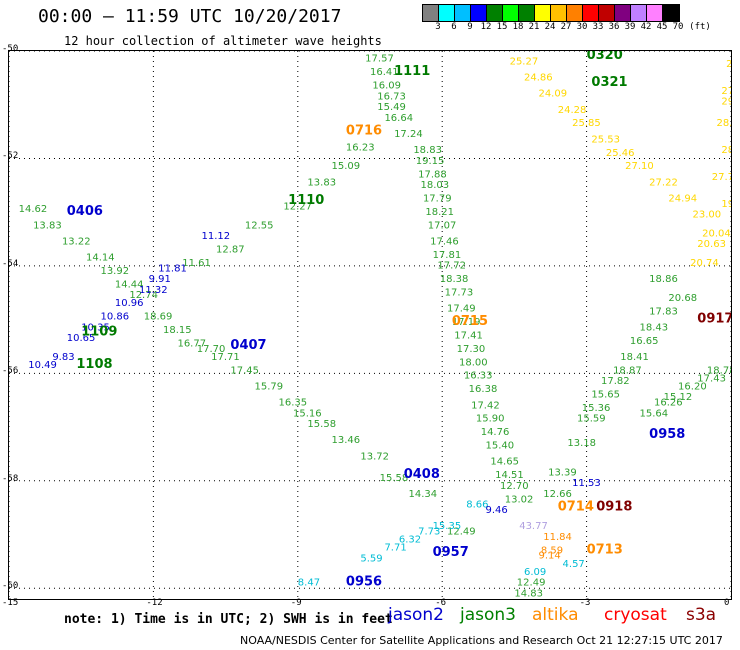  What do you see at coordinates (386, 86) in the screenshot?
I see `wave-height-value: 16.09` at bounding box center [386, 86].